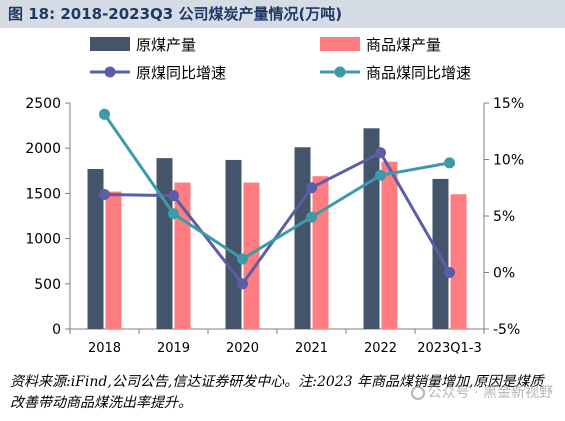  Describe the element at coordinates (43, 104) in the screenshot. I see `left-tick-label: 2500` at that location.